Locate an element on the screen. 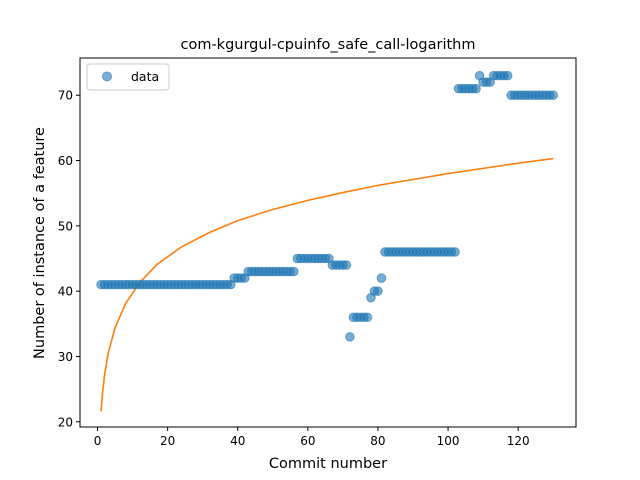  y-tick-label: 50 is located at coordinates (65, 226).